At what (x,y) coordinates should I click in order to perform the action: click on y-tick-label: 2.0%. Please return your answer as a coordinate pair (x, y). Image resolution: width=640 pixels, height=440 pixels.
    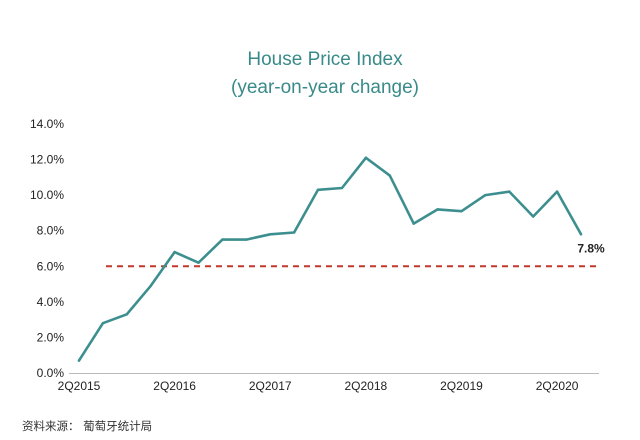
    Looking at the image, I should click on (51, 337).